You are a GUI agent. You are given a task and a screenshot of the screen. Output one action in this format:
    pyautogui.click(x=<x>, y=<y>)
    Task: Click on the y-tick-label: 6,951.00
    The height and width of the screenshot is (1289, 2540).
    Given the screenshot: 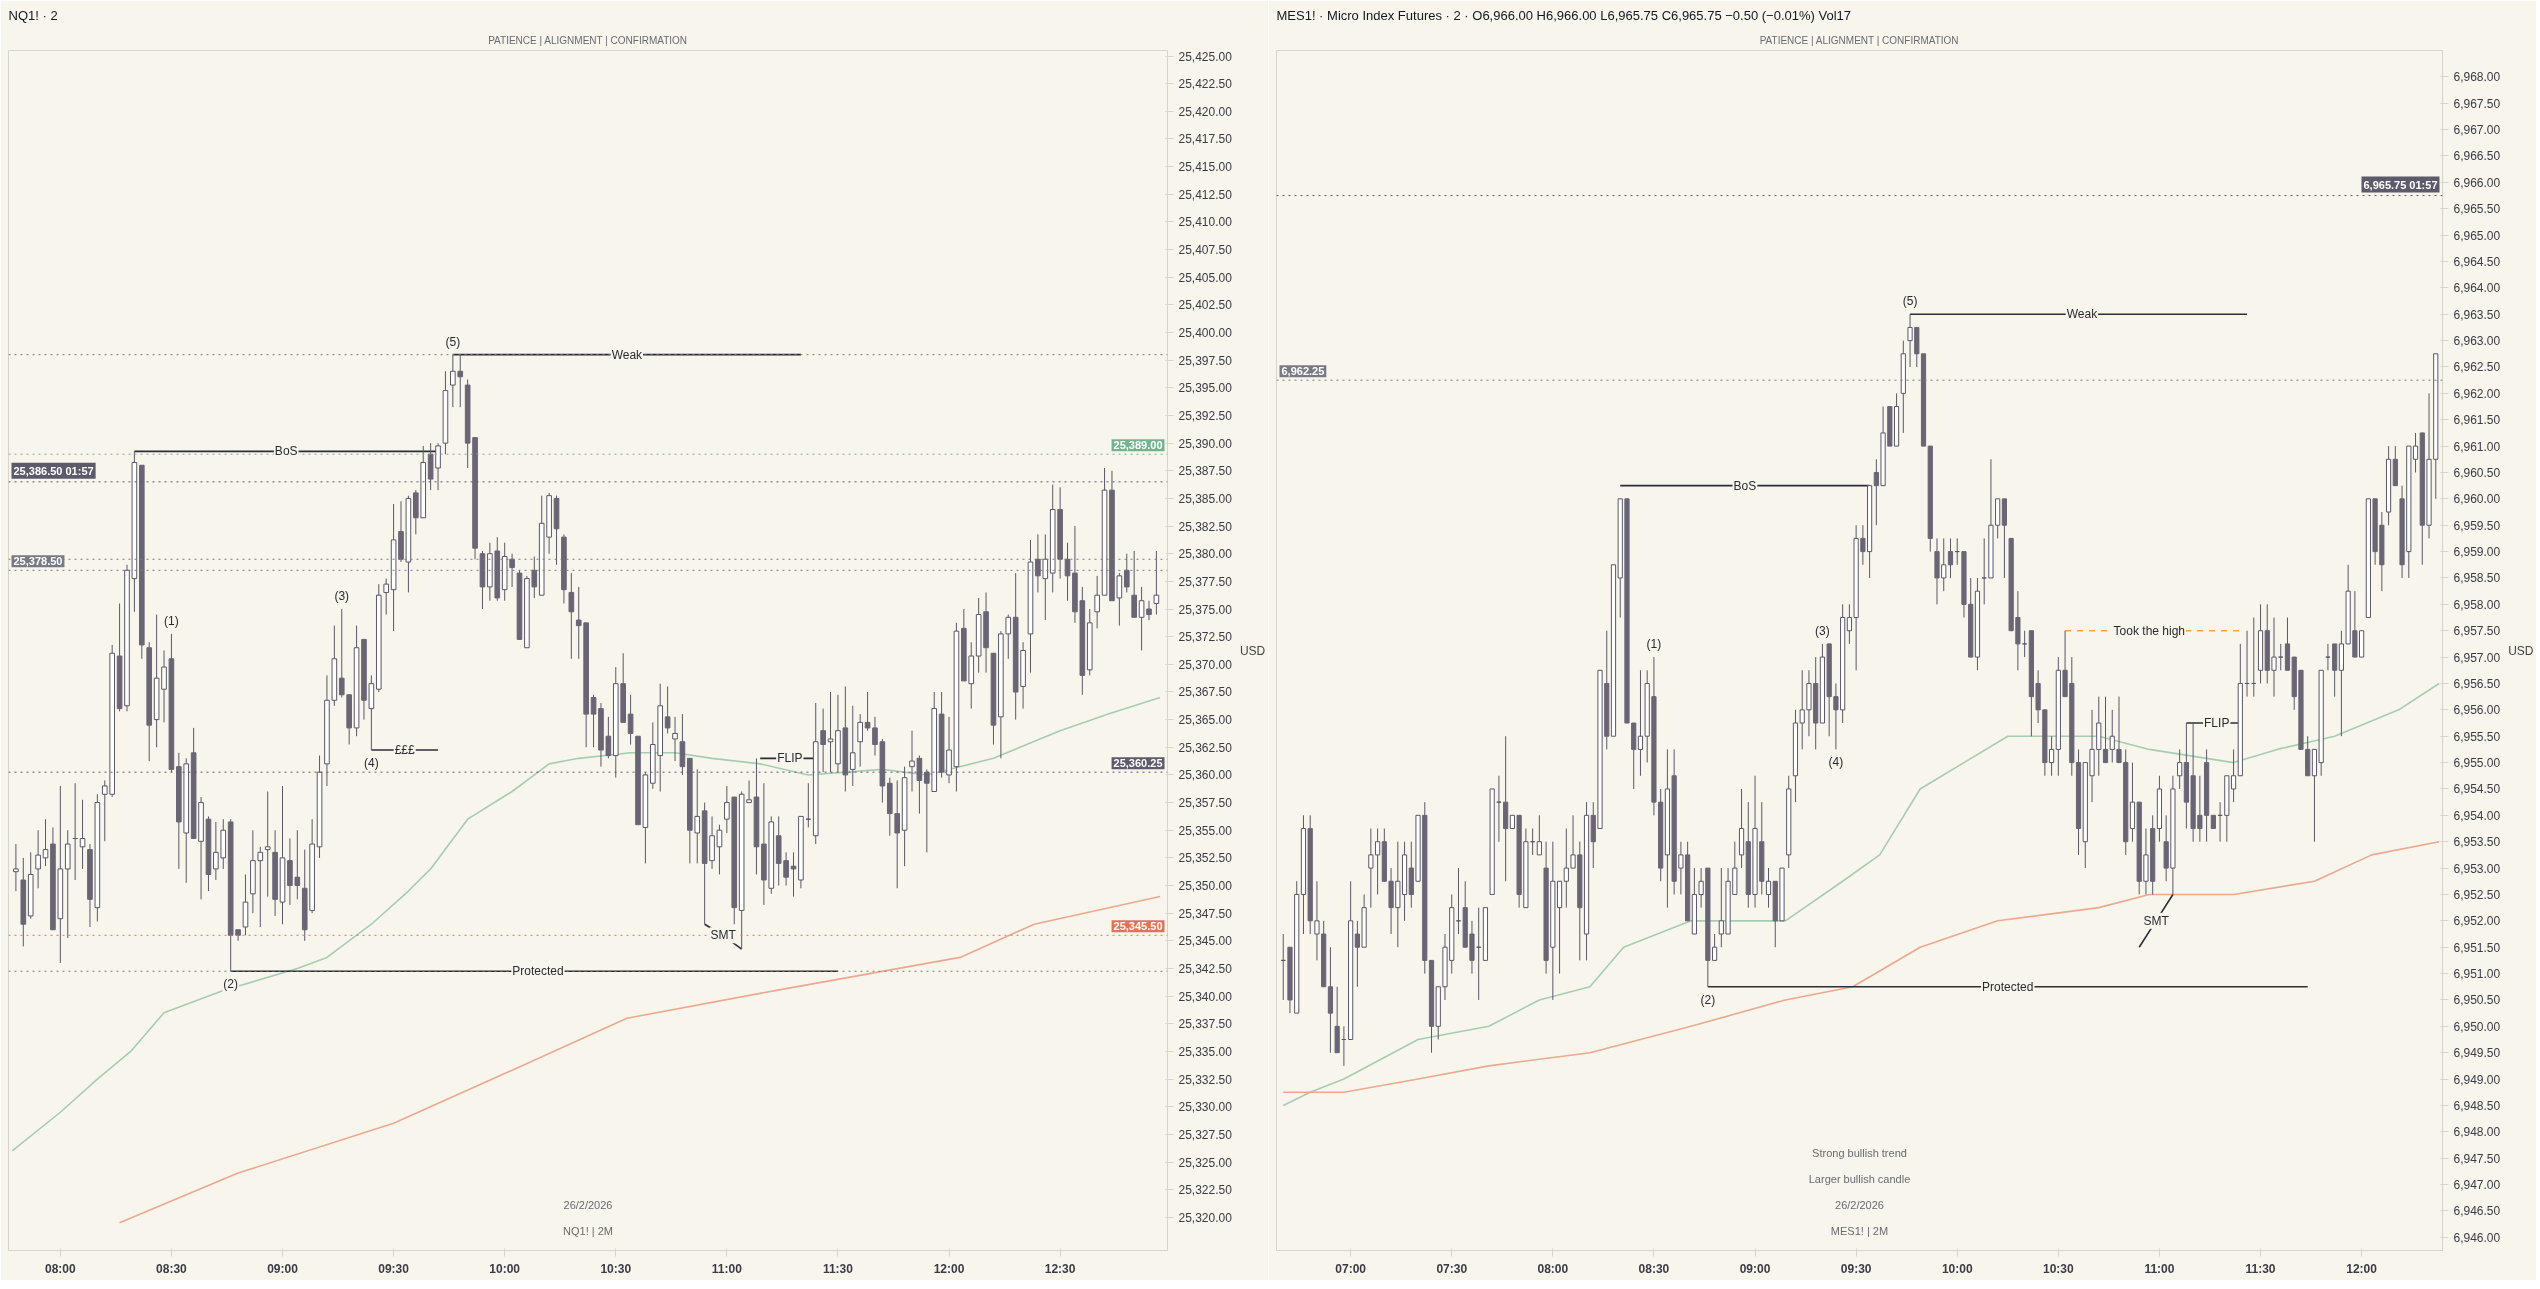 What is the action you would take?
    pyautogui.click(x=2477, y=974)
    